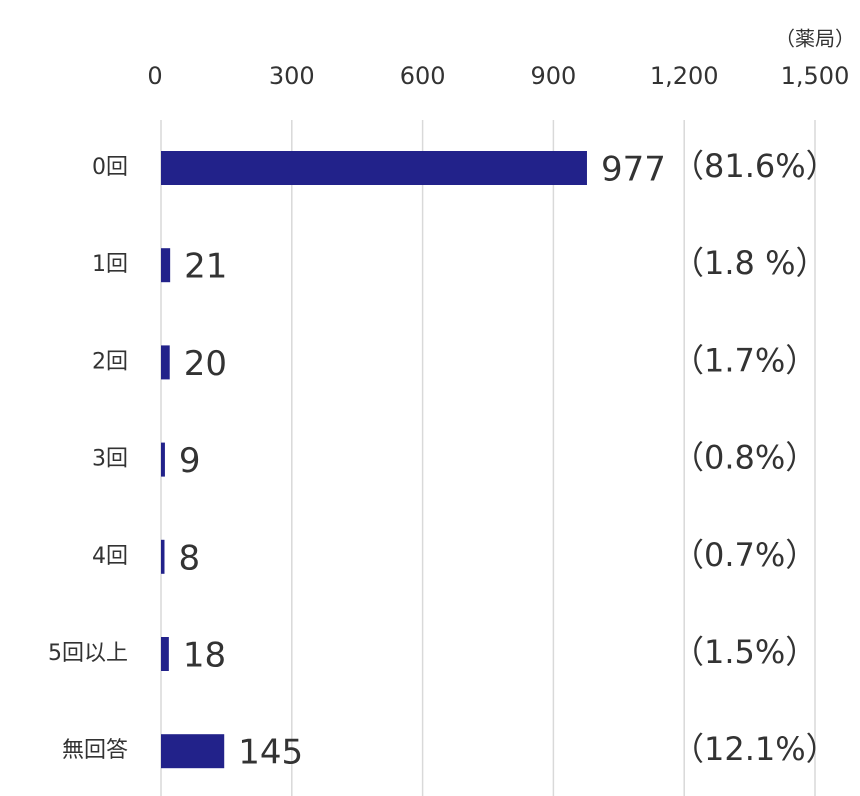 The width and height of the screenshot is (860, 796). Describe the element at coordinates (744, 458) in the screenshot. I see `percent-label: （0.8%）` at that location.